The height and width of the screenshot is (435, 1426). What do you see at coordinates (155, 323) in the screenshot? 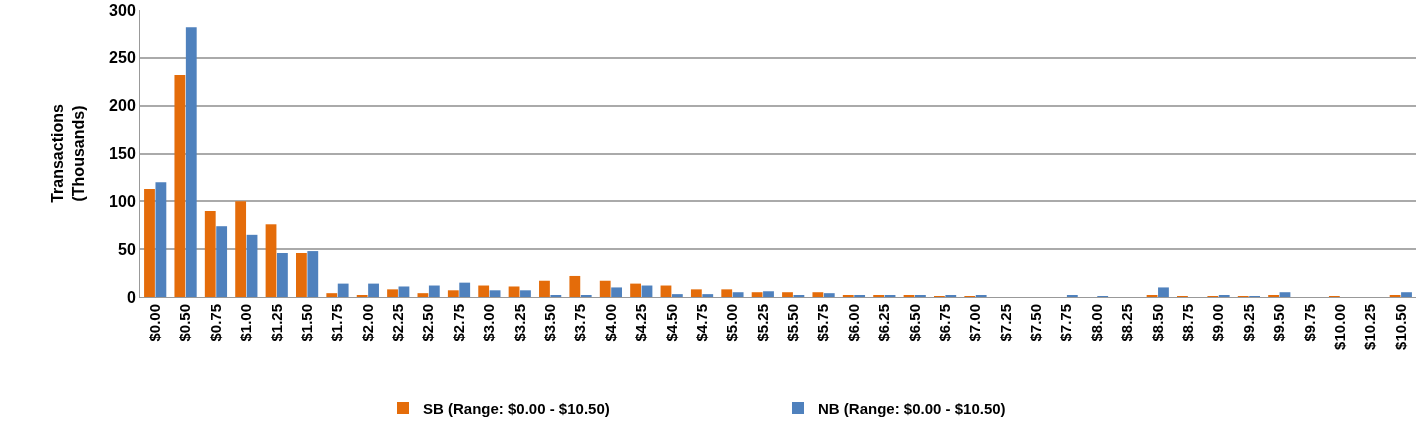
I see `x-tick-label: $0.00` at bounding box center [155, 323].